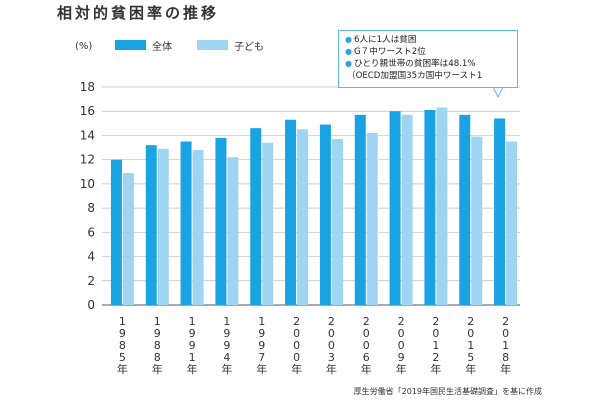 The height and width of the screenshot is (400, 600). Describe the element at coordinates (366, 357) in the screenshot. I see `x-tick-label: 6` at that location.